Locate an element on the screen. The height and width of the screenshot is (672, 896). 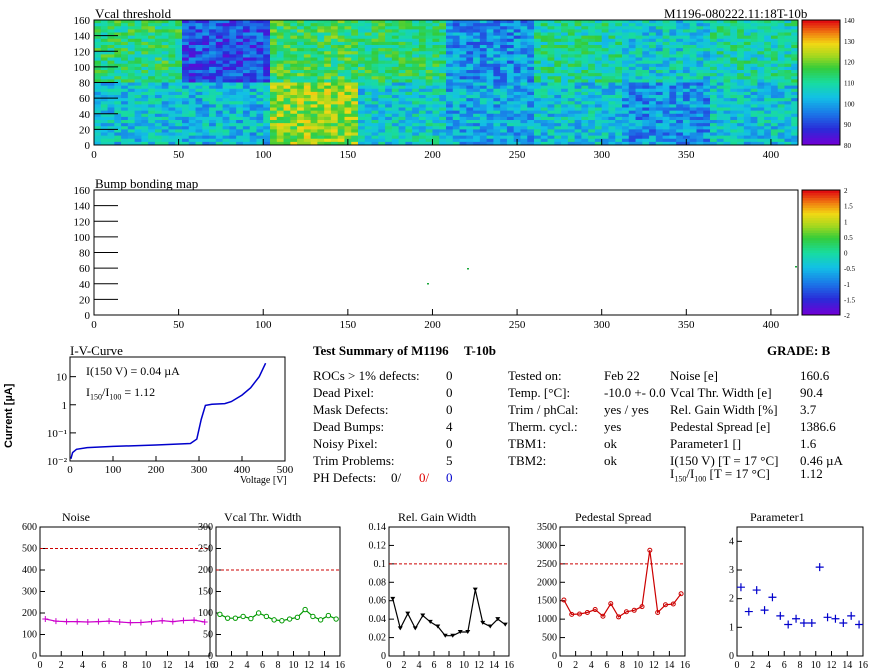
x-tick-label: 2 is located at coordinates (752, 665).